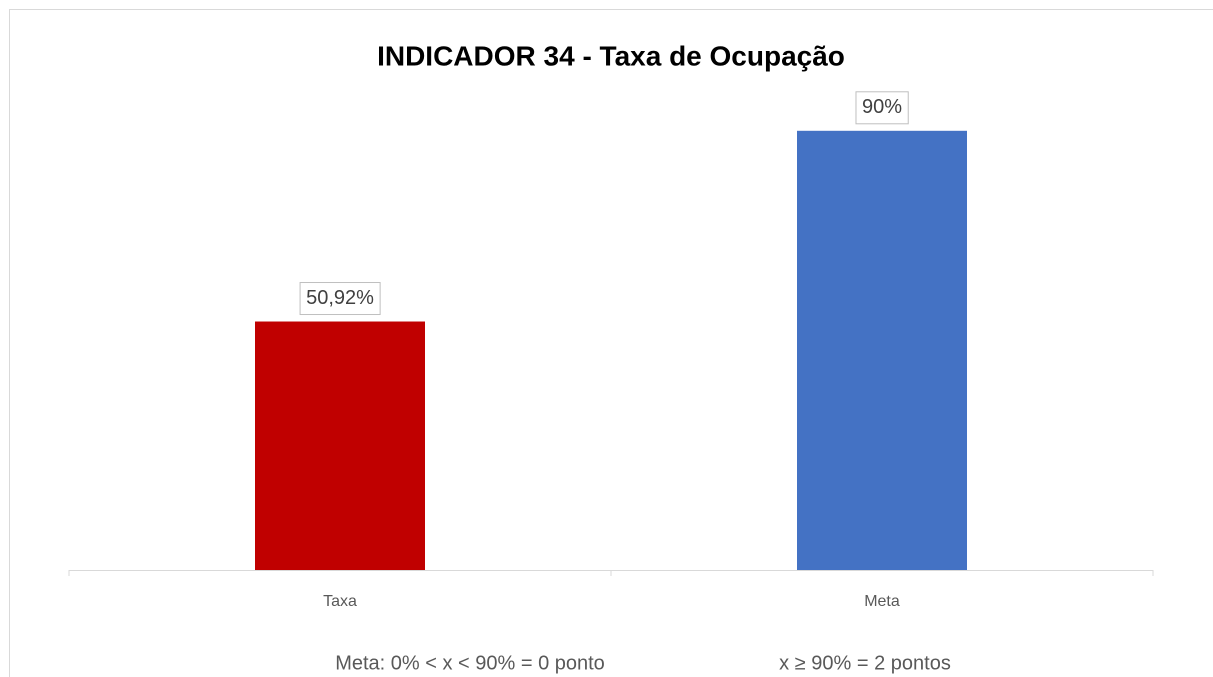 Image resolution: width=1213 pixels, height=677 pixels. I want to click on data-label: 90%, so click(882, 107).